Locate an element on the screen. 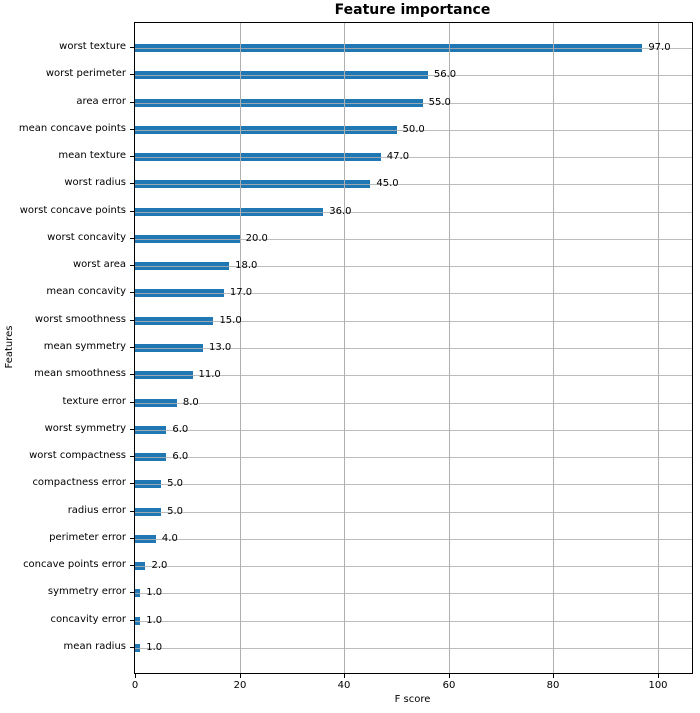 Image resolution: width=700 pixels, height=713 pixels. bar-value-label: 13.0 is located at coordinates (220, 347).